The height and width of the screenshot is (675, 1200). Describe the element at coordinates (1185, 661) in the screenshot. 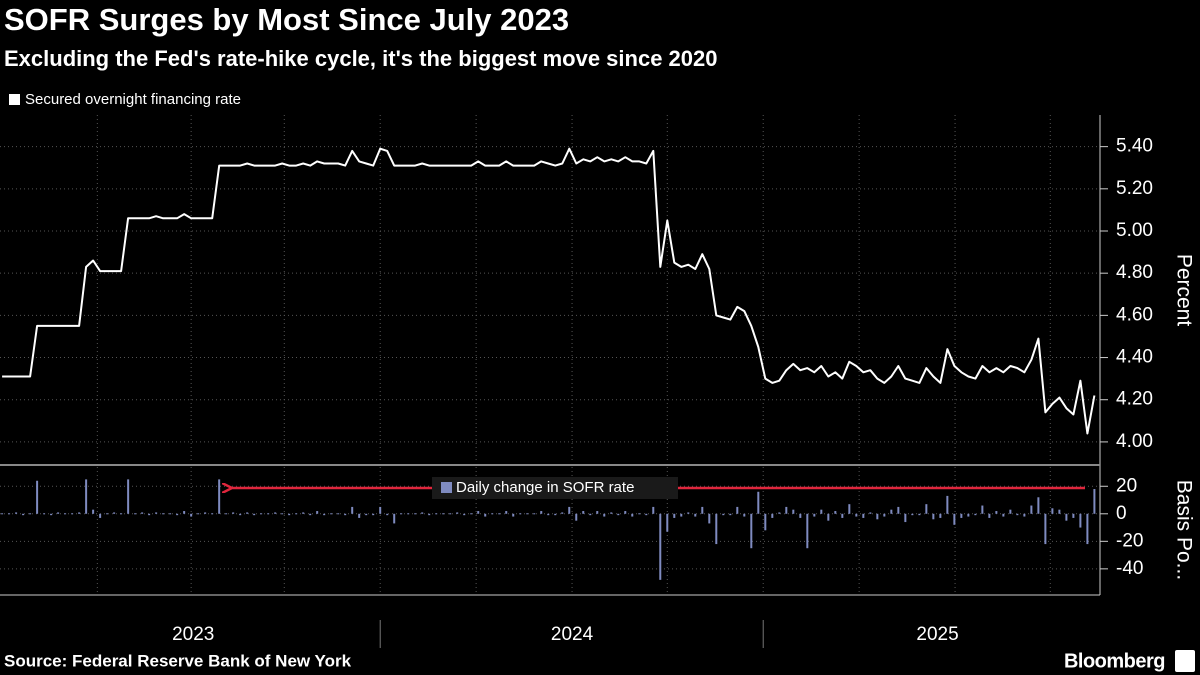

I see `brand-icon` at that location.